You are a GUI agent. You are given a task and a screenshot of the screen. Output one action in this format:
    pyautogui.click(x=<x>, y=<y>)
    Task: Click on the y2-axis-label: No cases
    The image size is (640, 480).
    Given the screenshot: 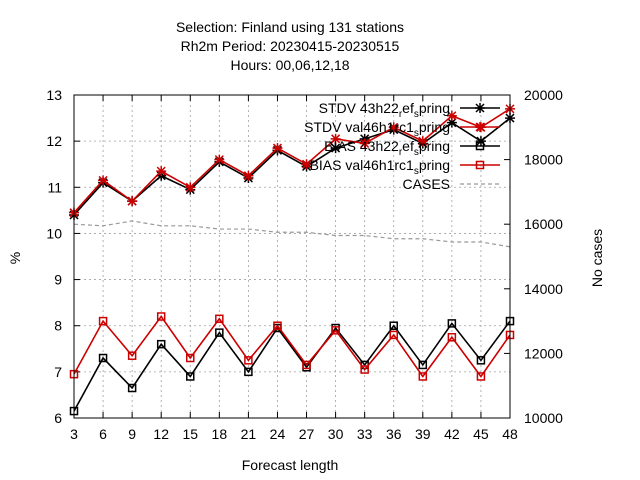 What is the action you would take?
    pyautogui.click(x=597, y=258)
    